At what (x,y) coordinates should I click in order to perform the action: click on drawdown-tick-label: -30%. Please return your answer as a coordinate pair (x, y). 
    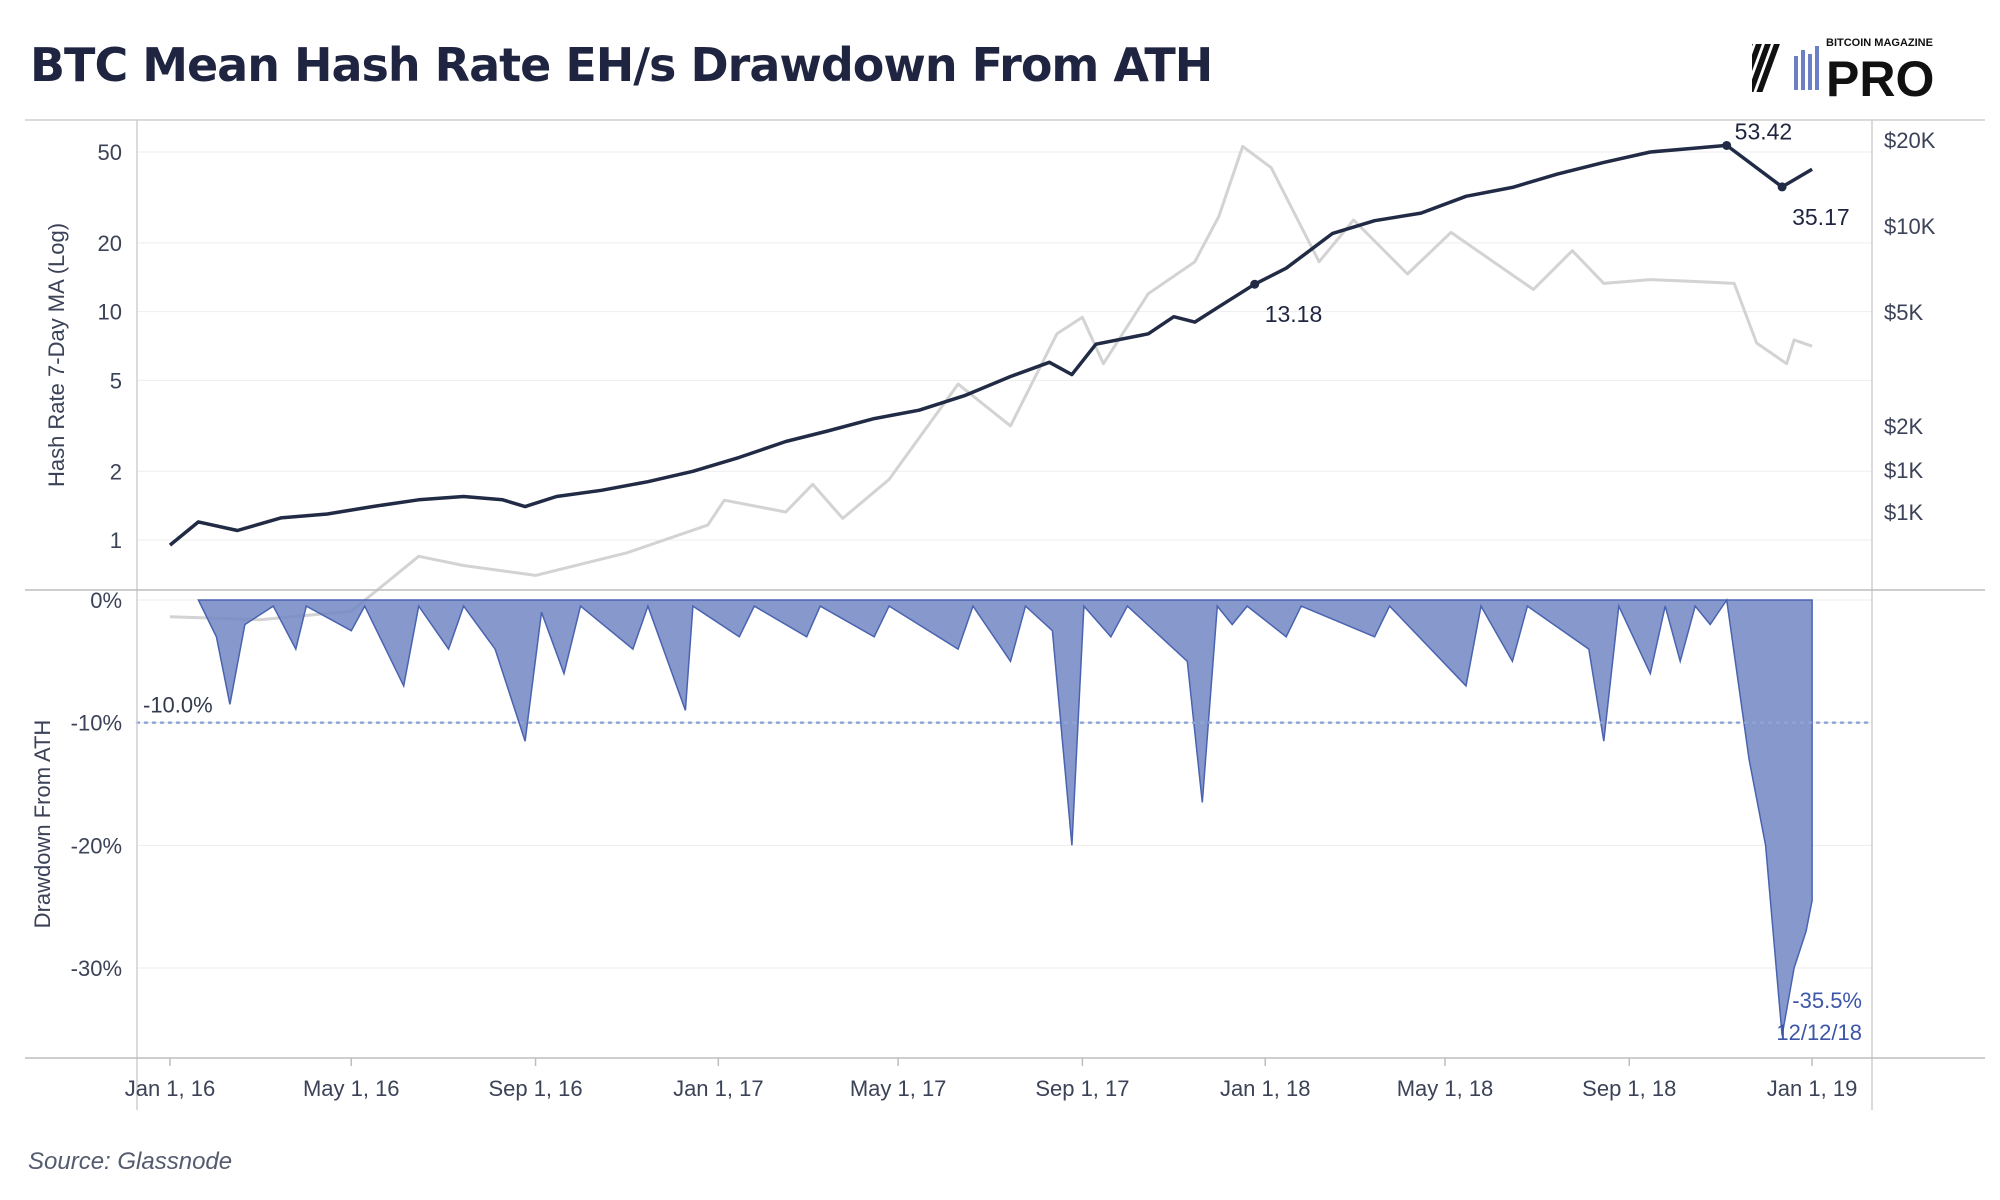
    Looking at the image, I should click on (96, 968).